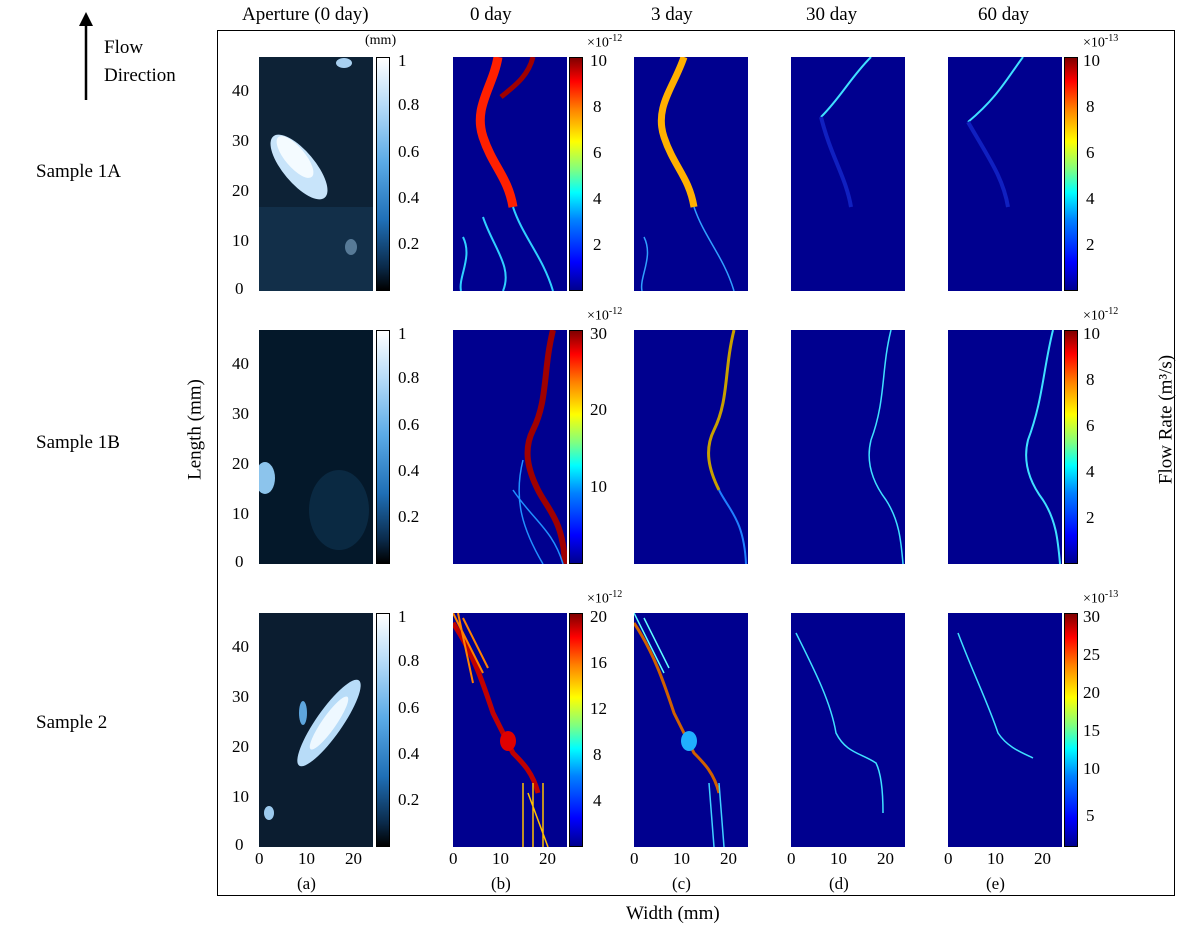  What do you see at coordinates (605, 598) in the screenshot?
I see `multiplier-2-left: ×10⁻¹²` at bounding box center [605, 598].